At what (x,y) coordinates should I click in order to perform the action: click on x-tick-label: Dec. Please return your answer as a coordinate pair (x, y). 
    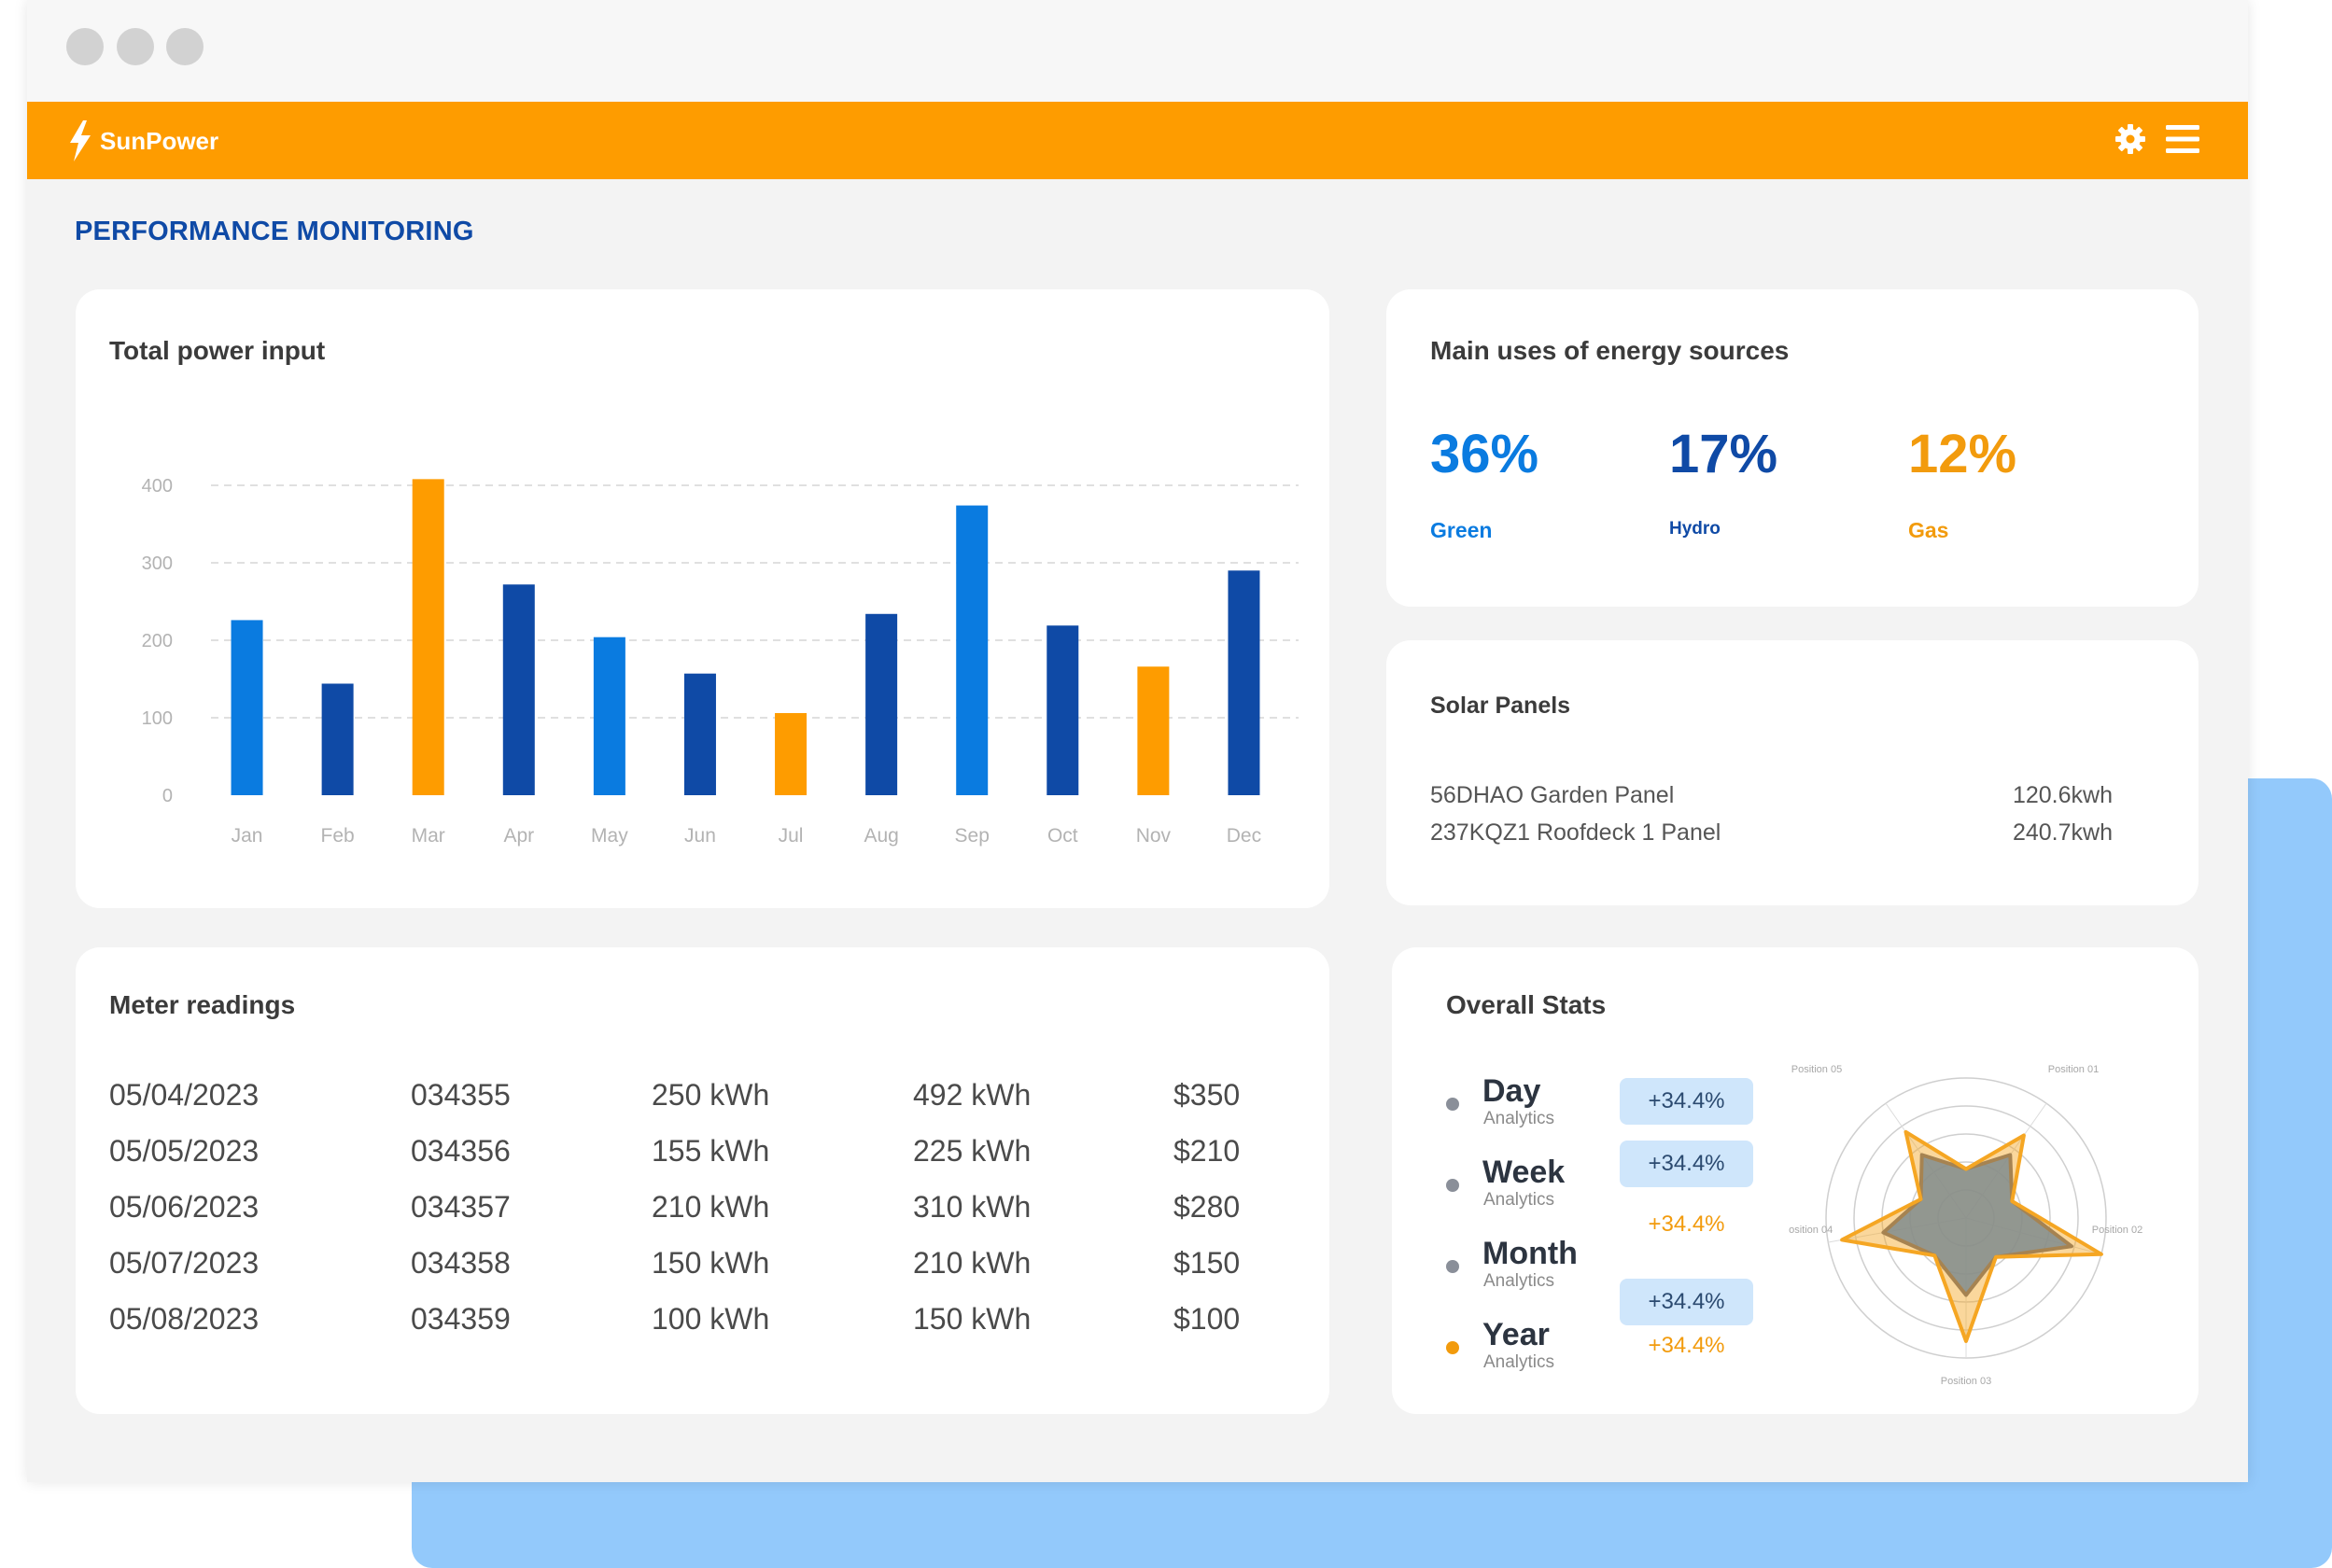
    Looking at the image, I should click on (1244, 836).